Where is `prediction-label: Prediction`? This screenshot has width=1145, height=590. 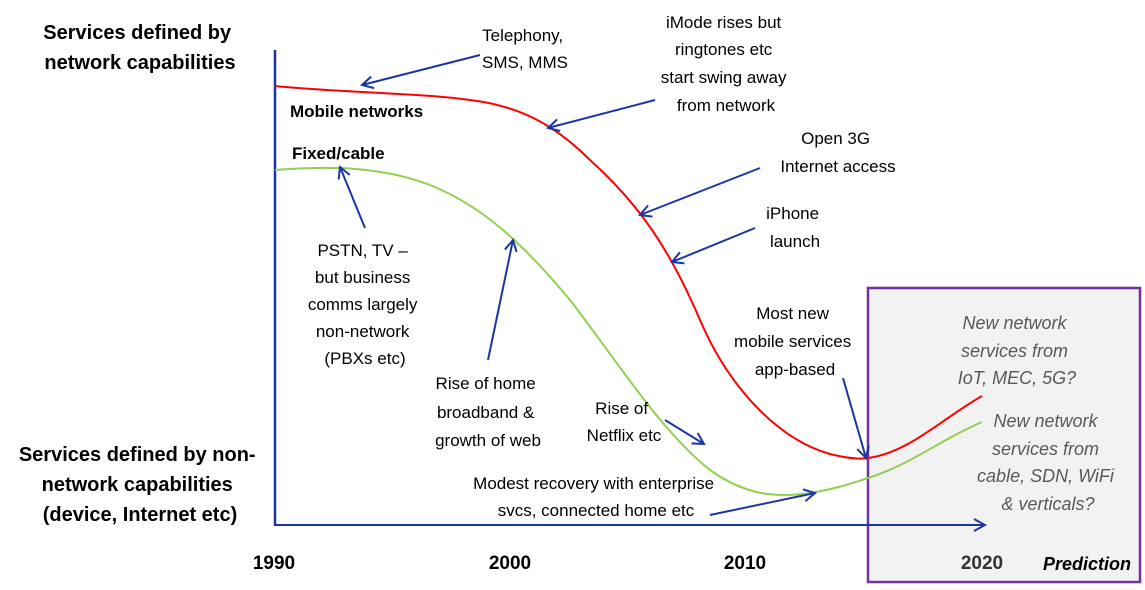 prediction-label: Prediction is located at coordinates (1087, 564).